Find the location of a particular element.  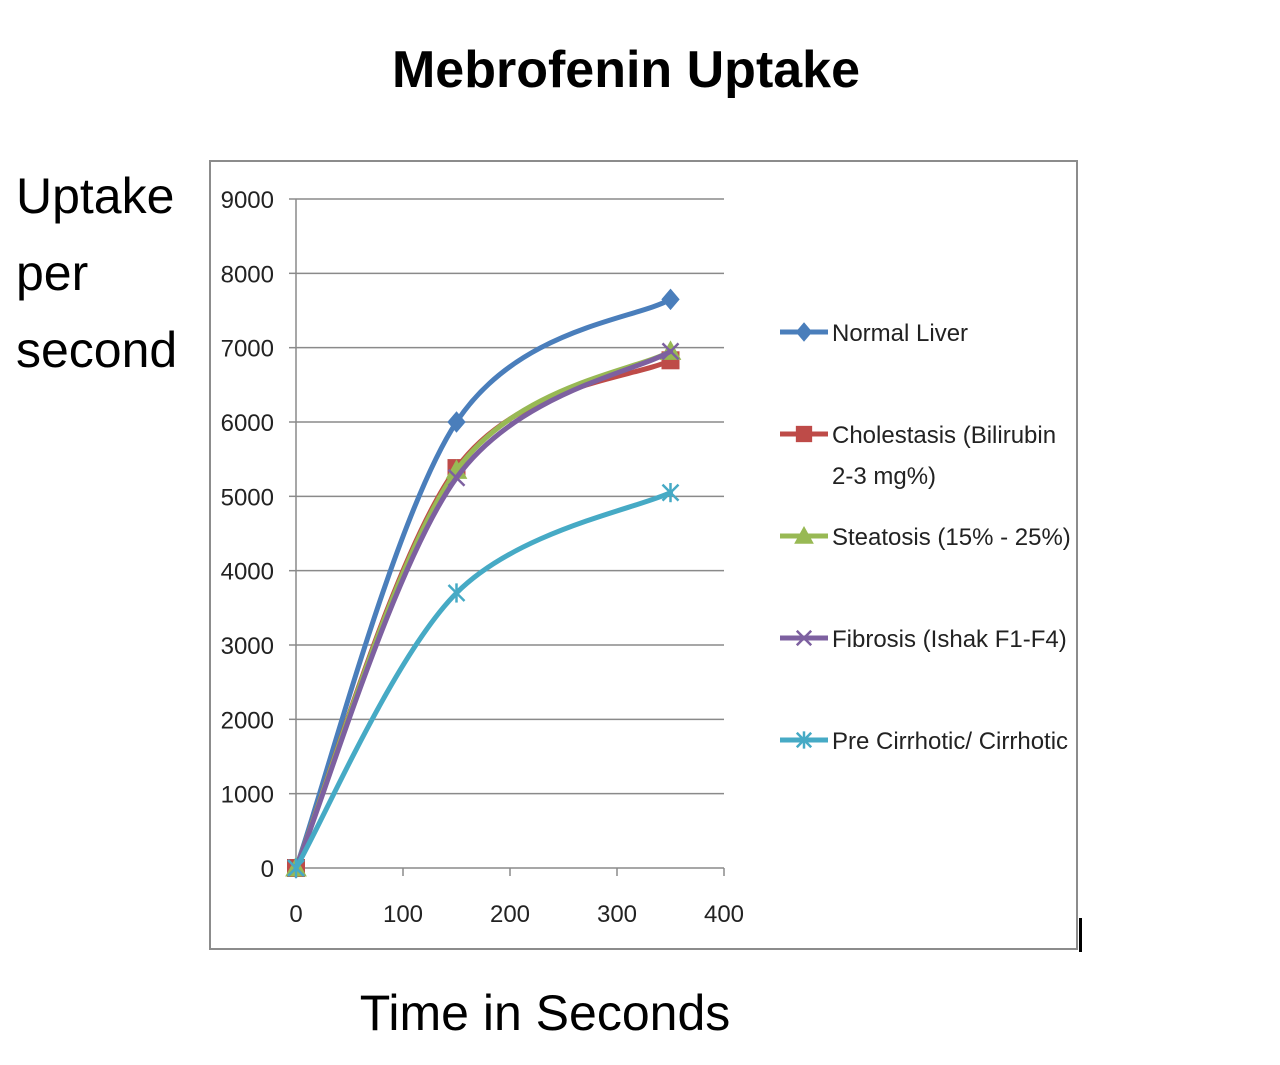

y-tick-label: 9000 is located at coordinates (247, 200).